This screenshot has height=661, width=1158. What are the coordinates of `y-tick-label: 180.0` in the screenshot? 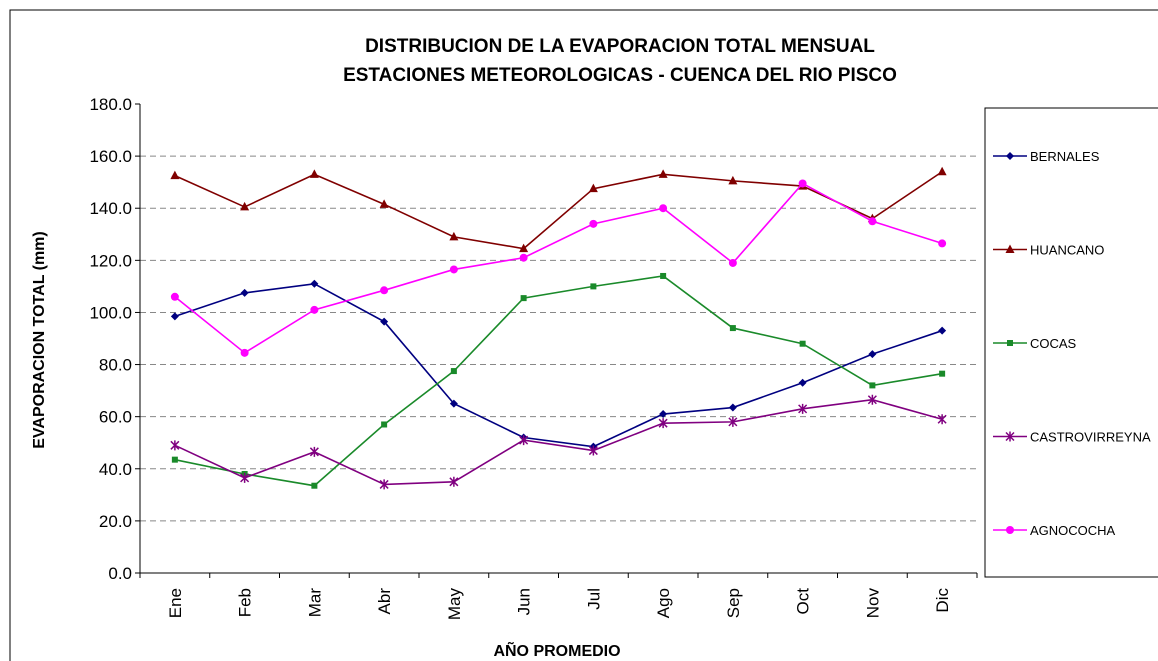 It's located at (110, 104).